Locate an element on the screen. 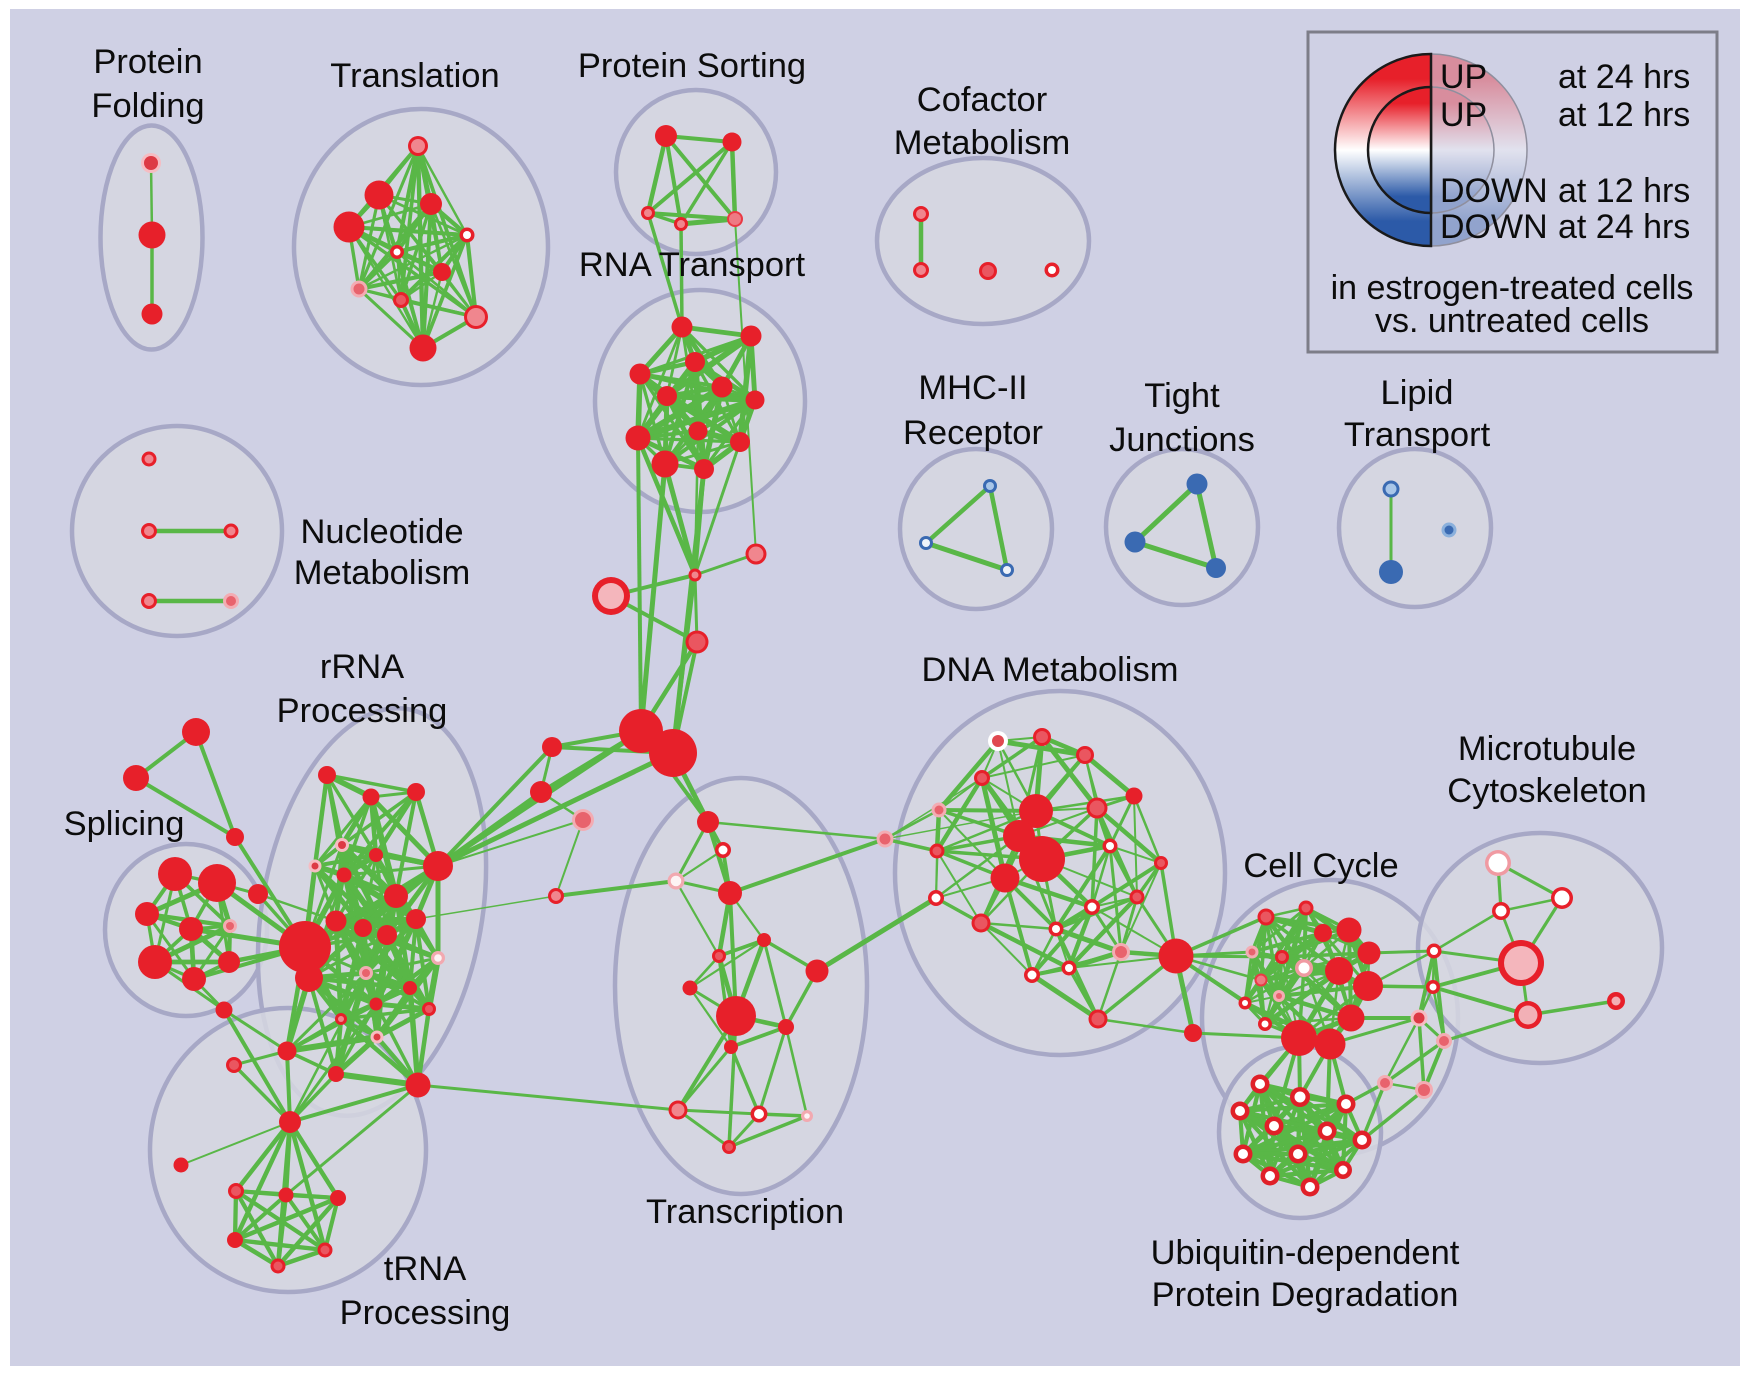 The width and height of the screenshot is (1750, 1376). cluster-label-ubiquitin-degradation-line1: Ubiquitin-dependent is located at coordinates (1305, 1253).